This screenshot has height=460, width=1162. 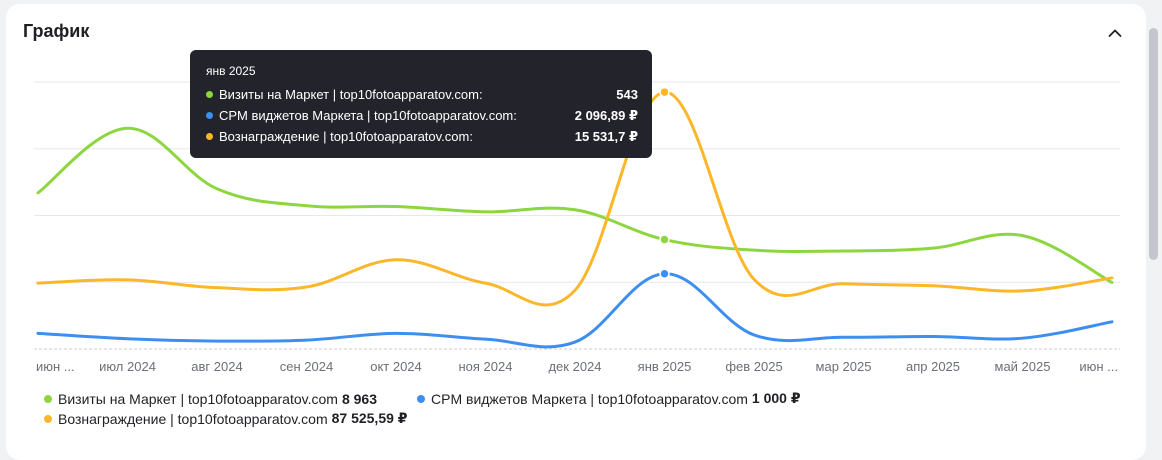 I want to click on tooltip-label: Вознаграждение | top10fotoapparatov.com:, so click(x=346, y=136).